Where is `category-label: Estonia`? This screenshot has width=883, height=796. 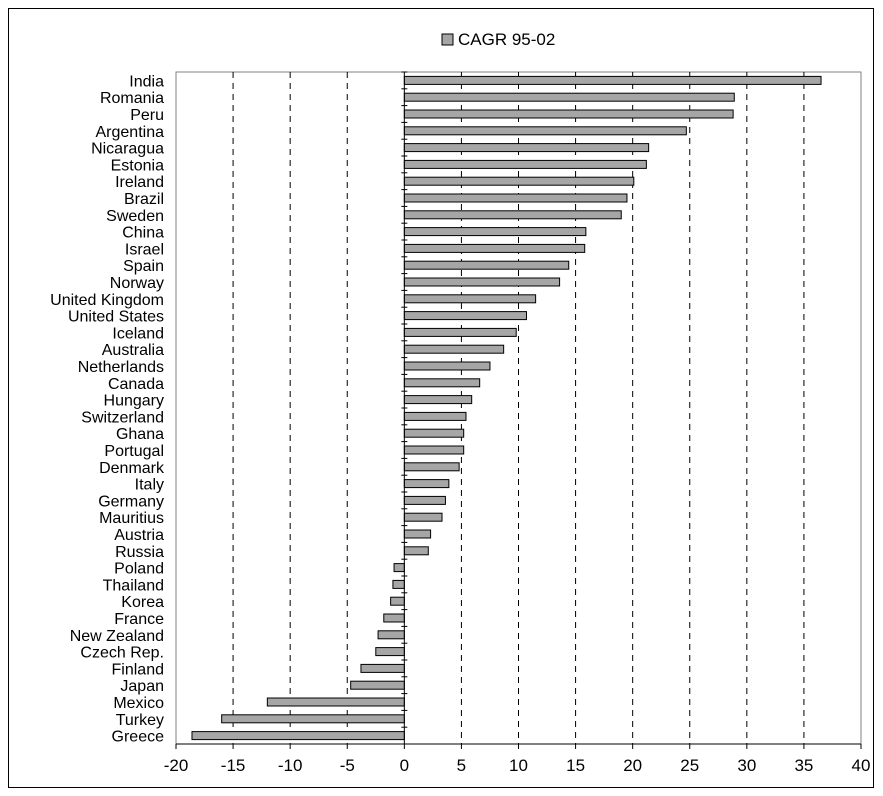 category-label: Estonia is located at coordinates (137, 165).